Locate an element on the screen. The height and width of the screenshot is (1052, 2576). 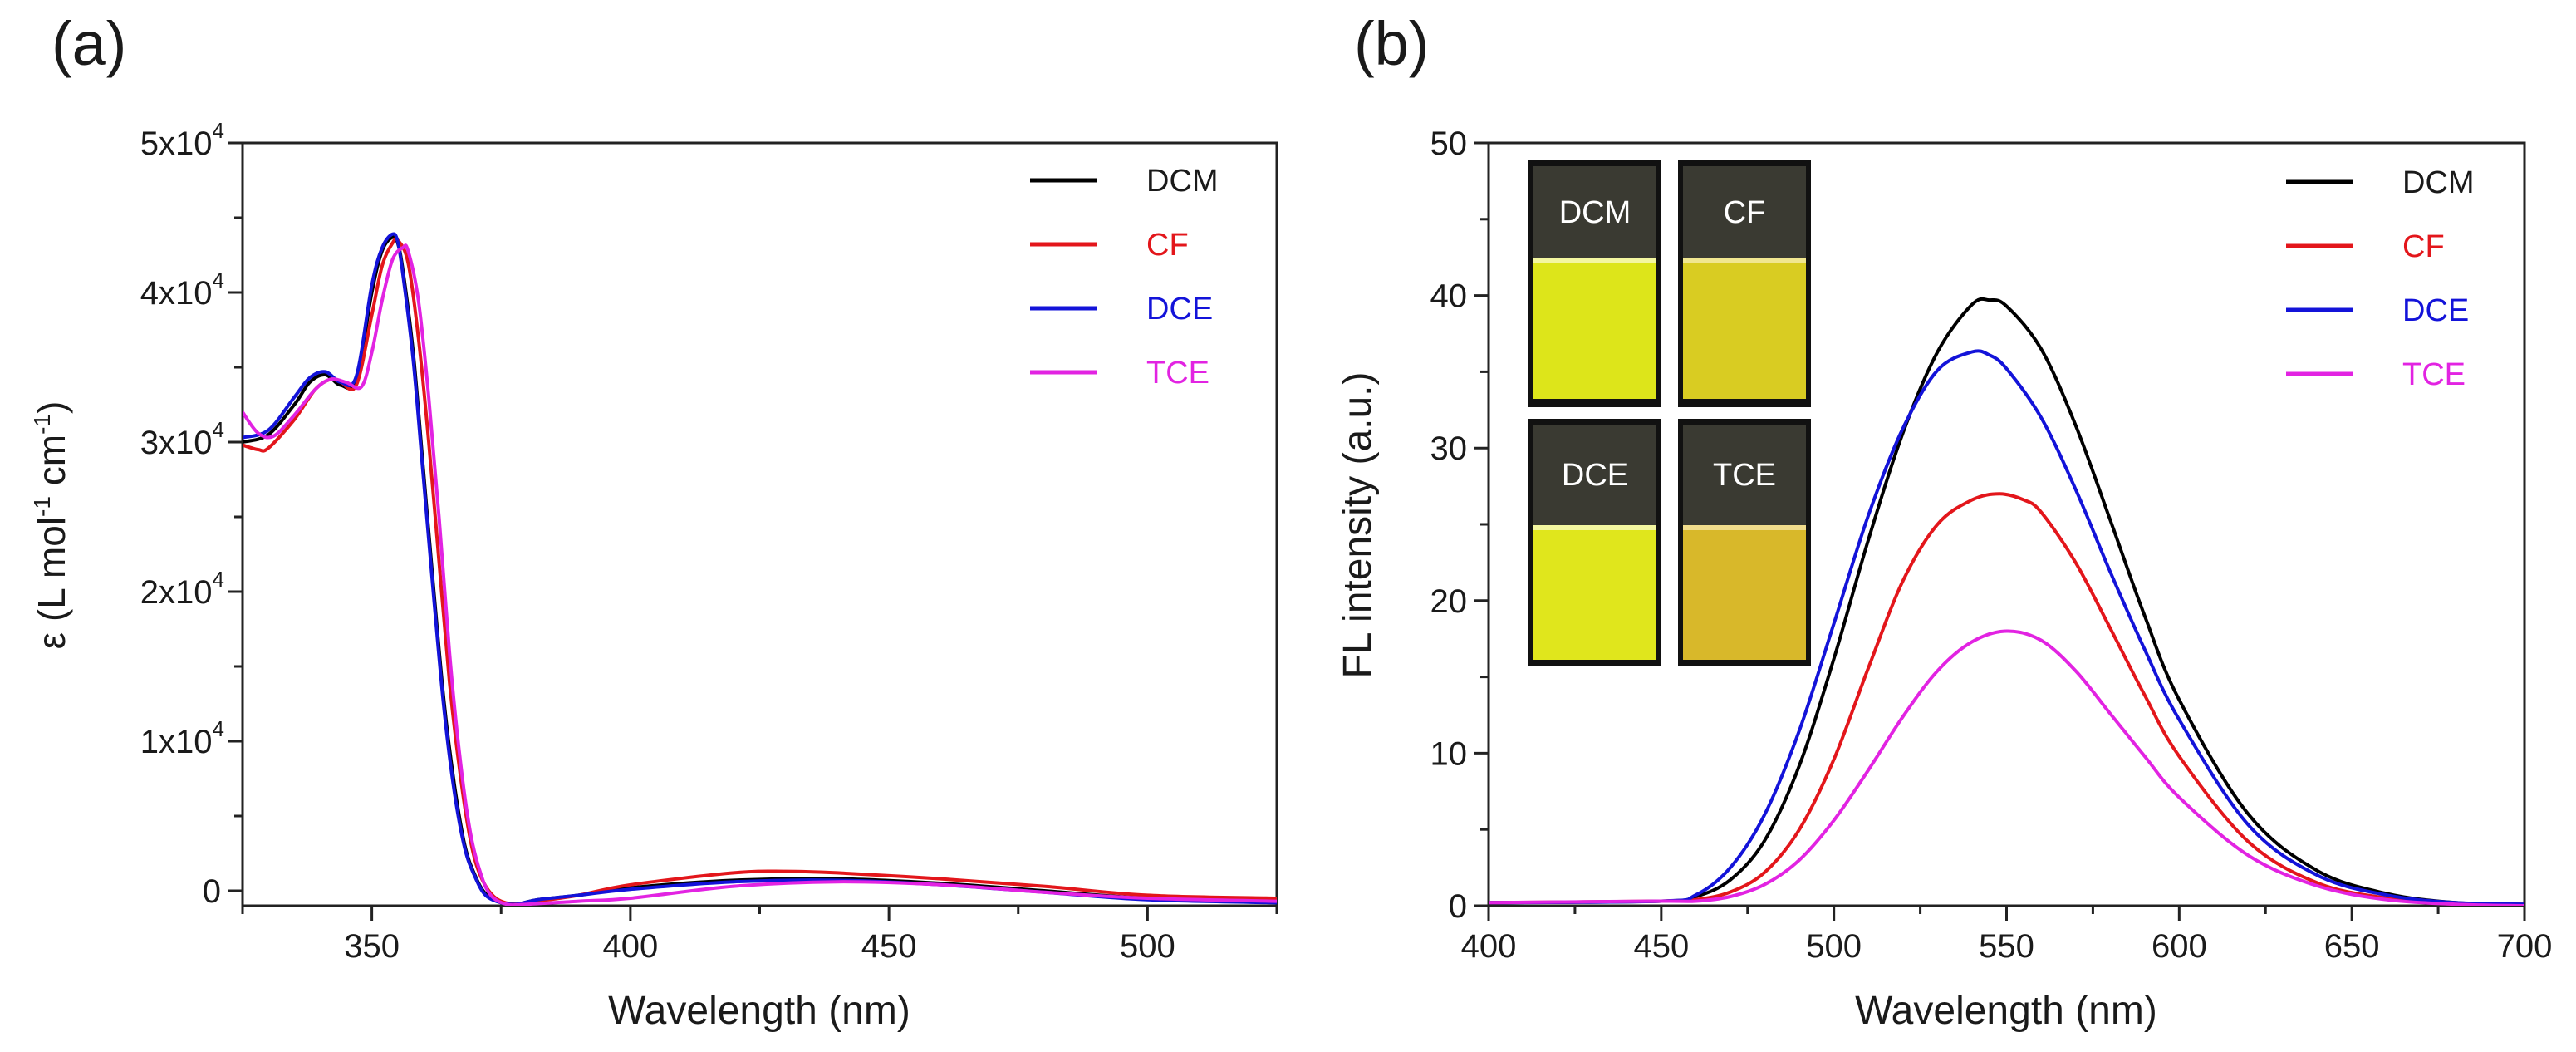
inset-photo: DCM CF DCE TCE is located at coordinates (1669, 413).